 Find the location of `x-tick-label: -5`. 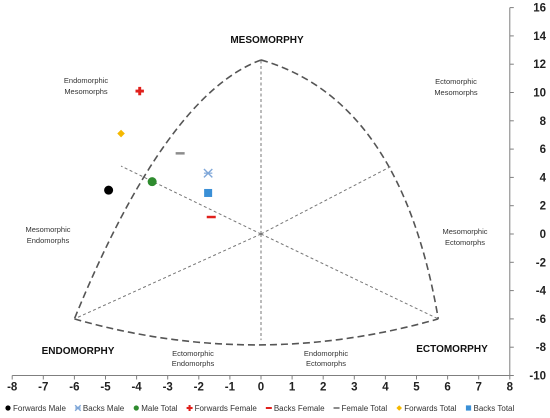

x-tick-label: -5 is located at coordinates (105, 388).